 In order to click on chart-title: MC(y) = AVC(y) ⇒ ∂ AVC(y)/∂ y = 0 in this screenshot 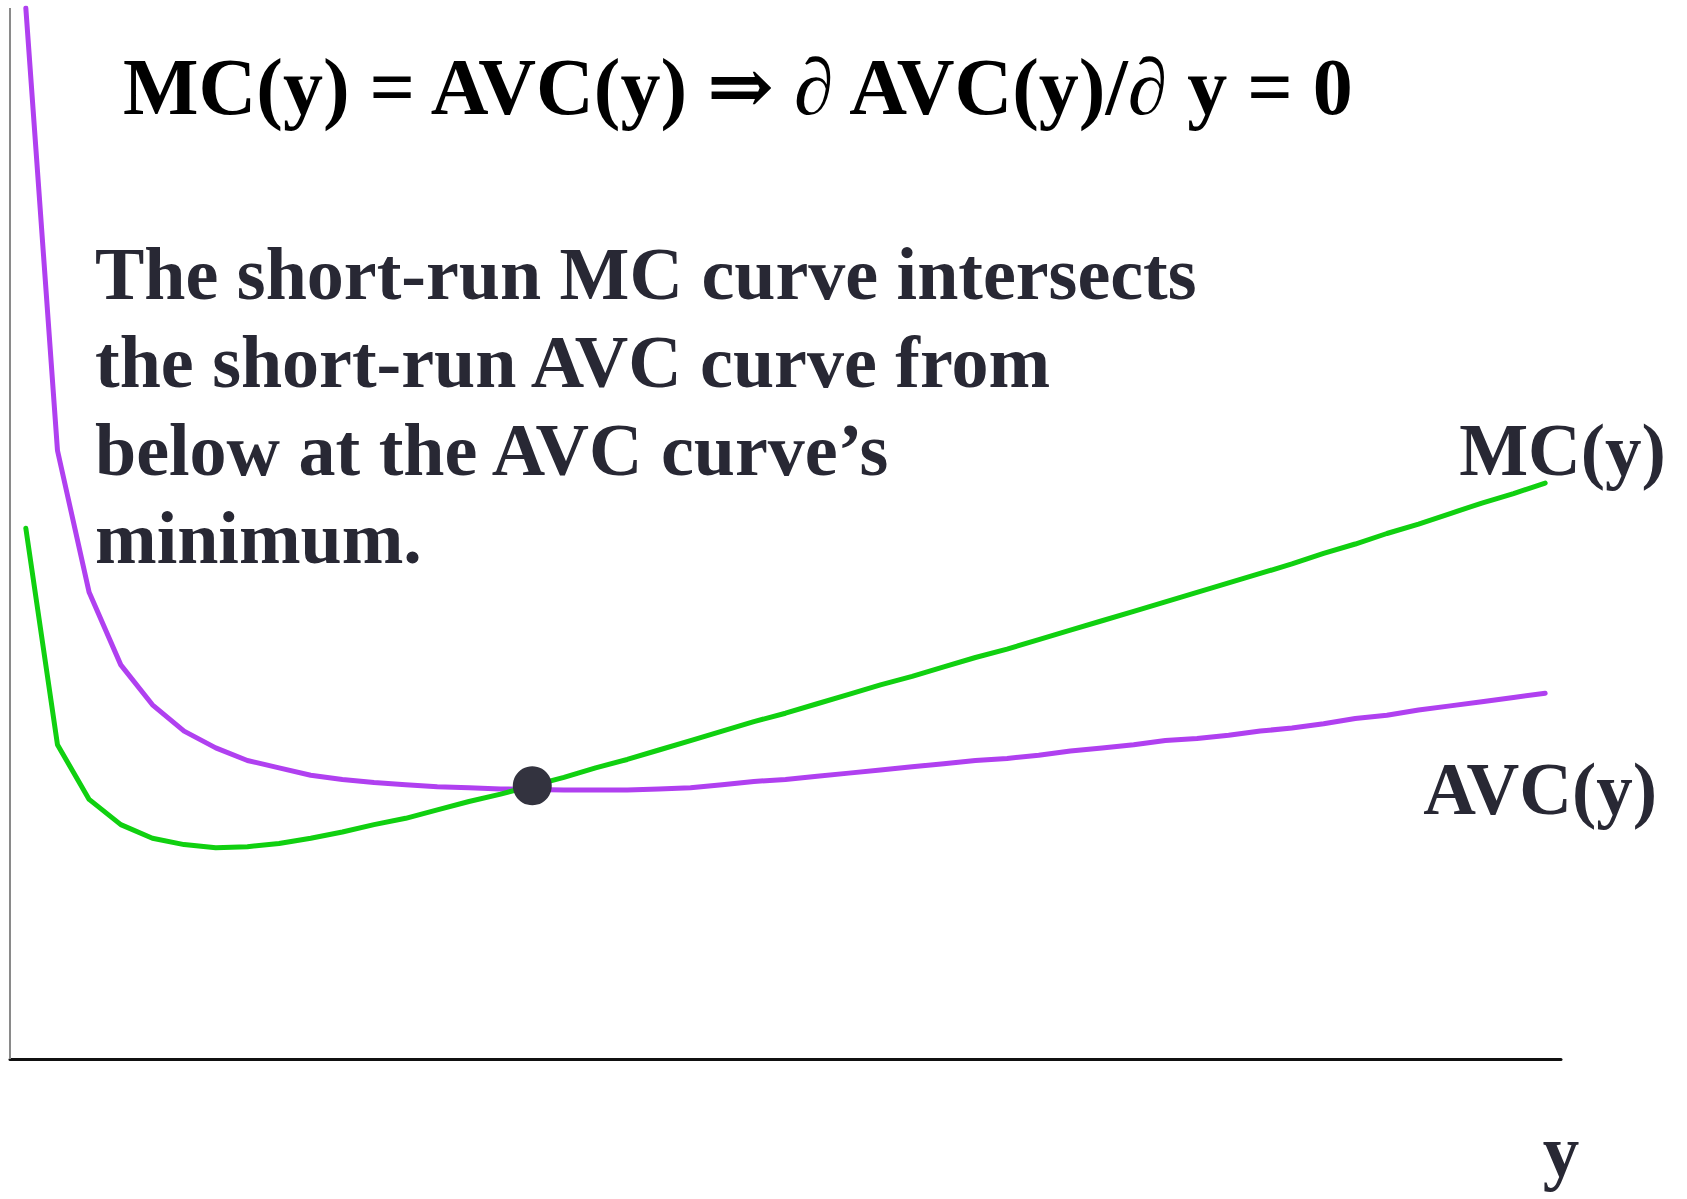, I will do `click(738, 87)`.